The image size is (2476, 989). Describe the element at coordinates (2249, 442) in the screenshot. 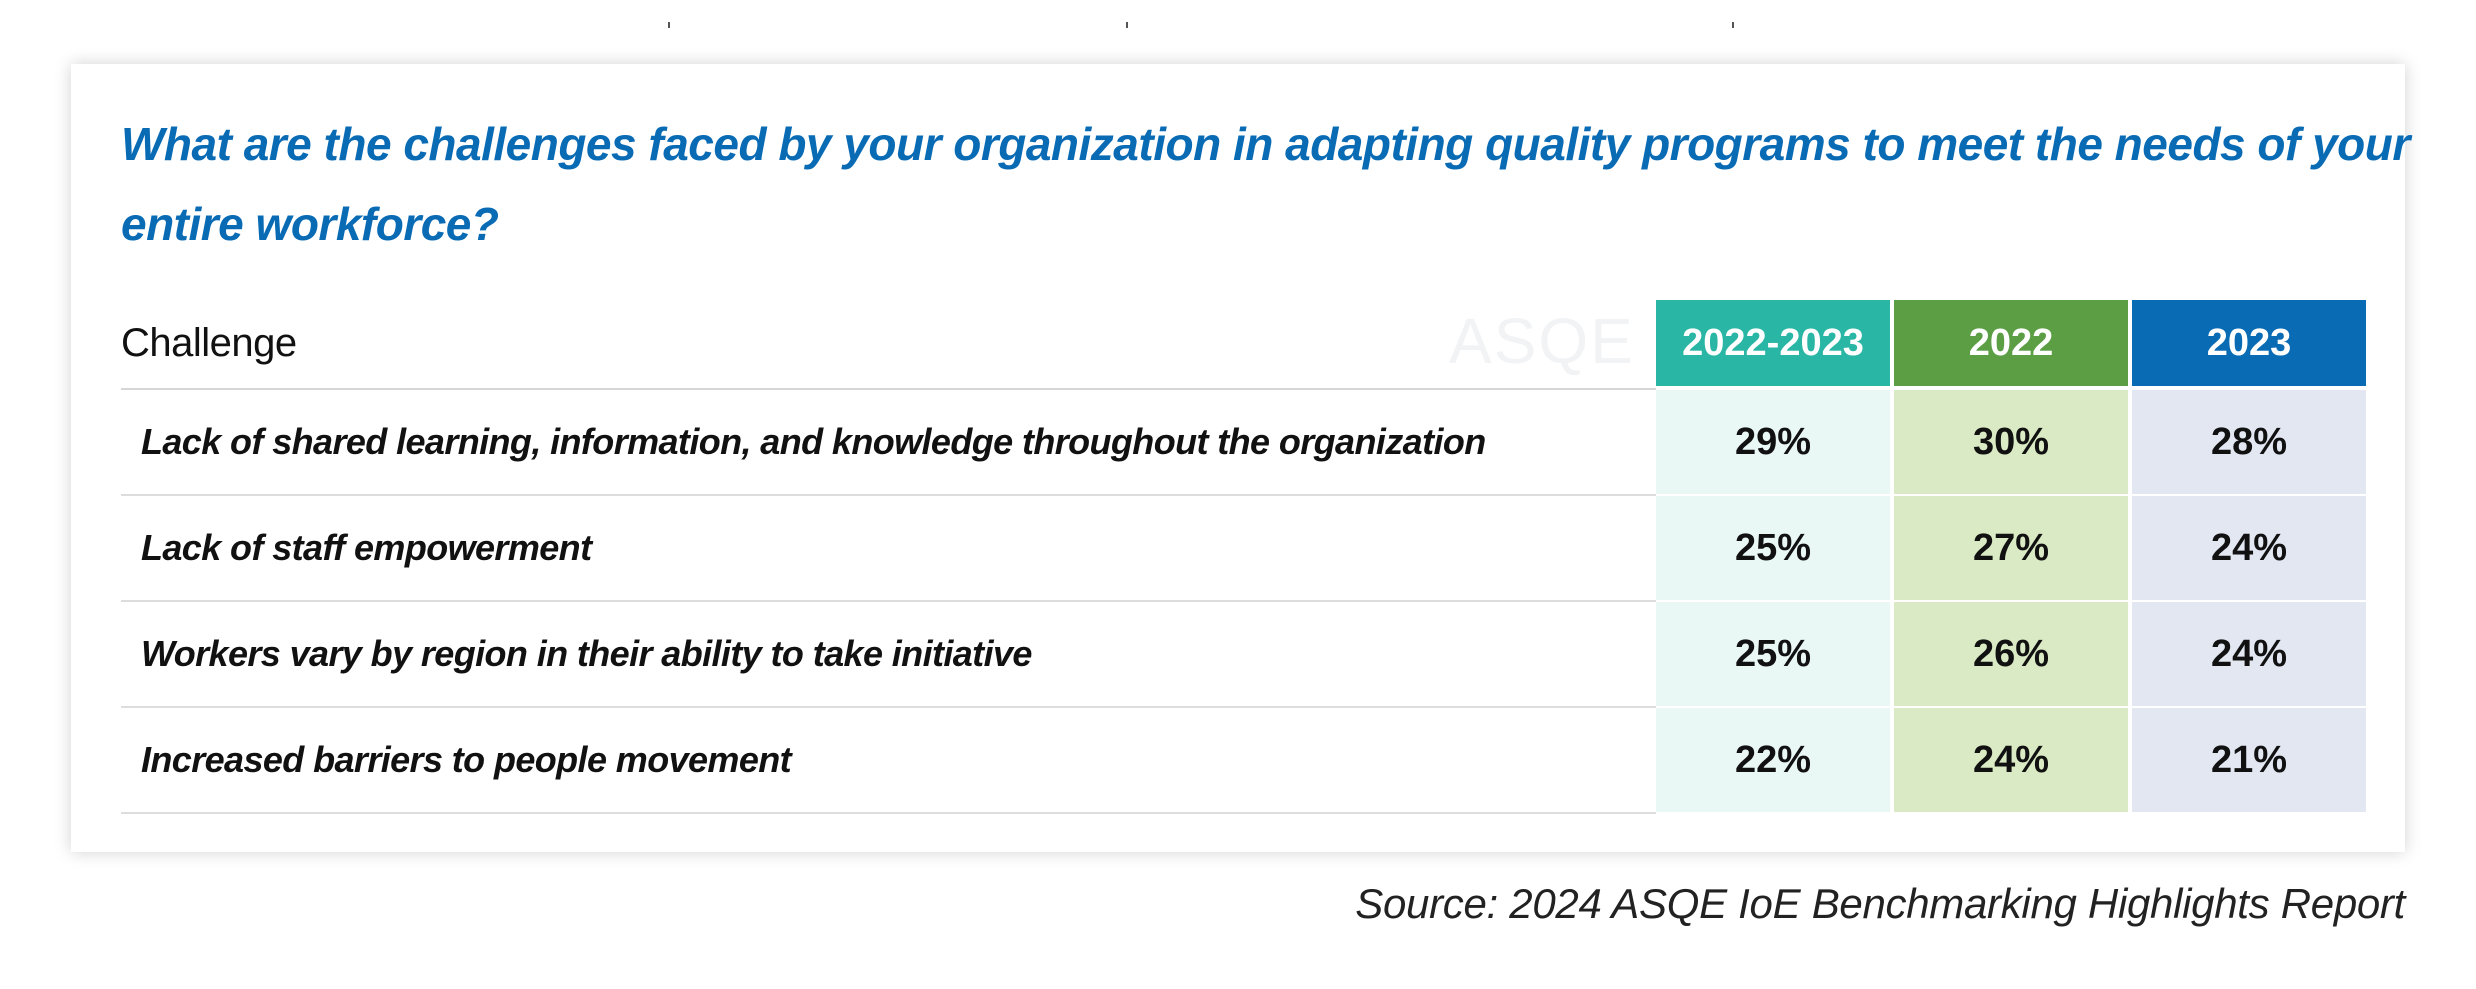

I see `table-cell-2023: 28%` at that location.